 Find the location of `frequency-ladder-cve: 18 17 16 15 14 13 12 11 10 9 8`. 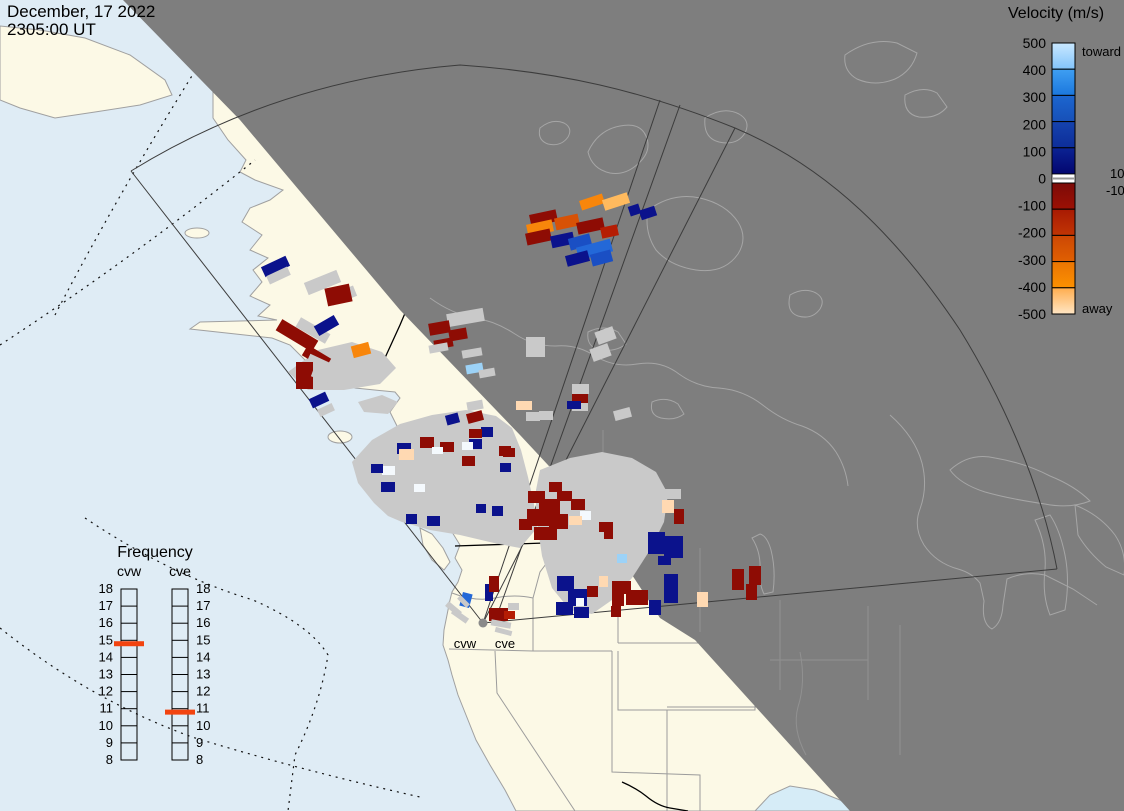

frequency-ladder-cve: 18 17 16 15 14 13 12 11 10 9 8 is located at coordinates (187, 674).